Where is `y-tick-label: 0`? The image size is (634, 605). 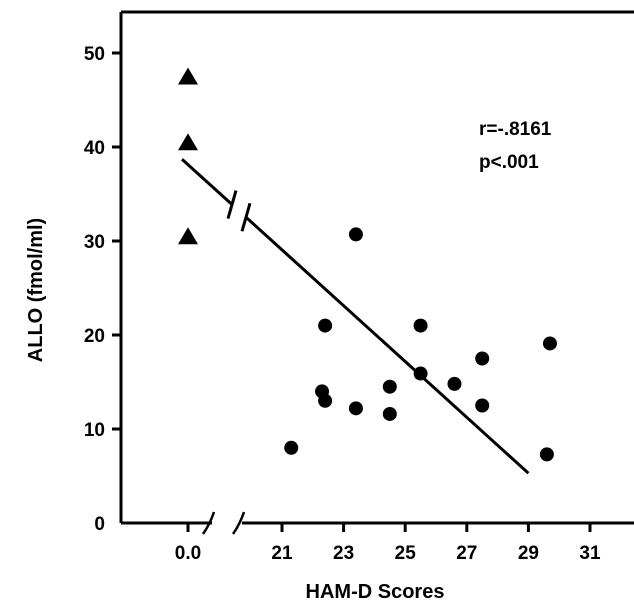 y-tick-label: 0 is located at coordinates (99, 524).